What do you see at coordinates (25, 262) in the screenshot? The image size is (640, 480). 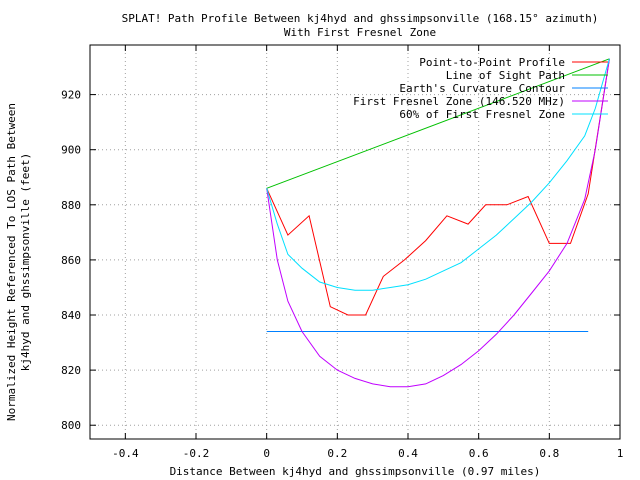 I see `y-axis-label-line2: kj4hyd and ghssimpsonville (feet)` at bounding box center [25, 262].